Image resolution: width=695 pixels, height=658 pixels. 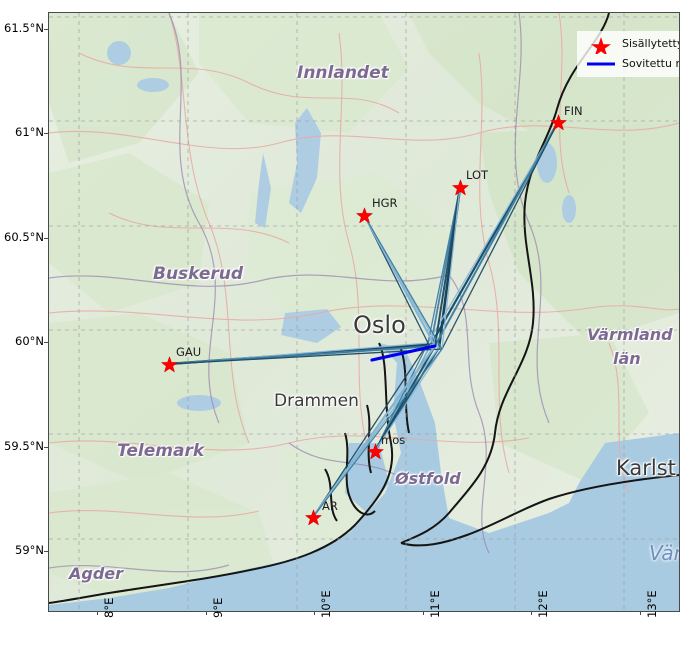 What do you see at coordinates (161, 451) in the screenshot?
I see `map-region-label: Telemark` at bounding box center [161, 451].